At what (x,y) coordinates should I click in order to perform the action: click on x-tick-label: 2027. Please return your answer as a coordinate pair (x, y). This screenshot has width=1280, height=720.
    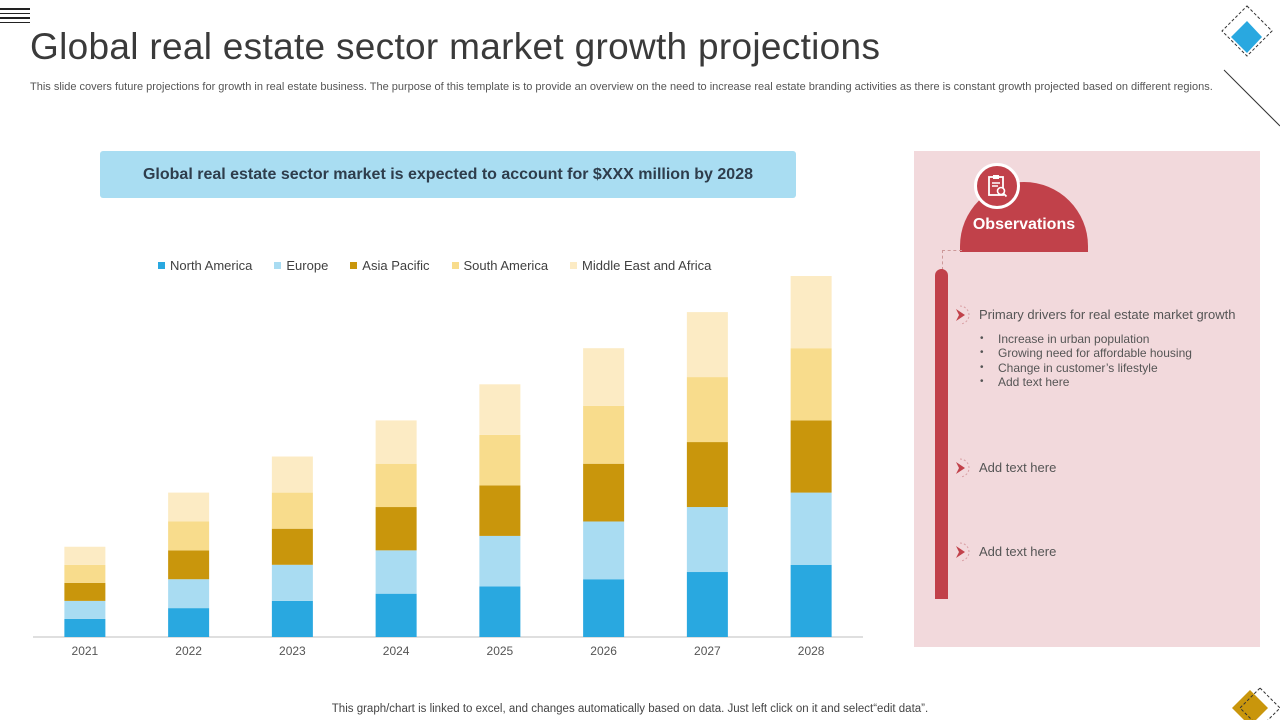
    Looking at the image, I should click on (707, 651).